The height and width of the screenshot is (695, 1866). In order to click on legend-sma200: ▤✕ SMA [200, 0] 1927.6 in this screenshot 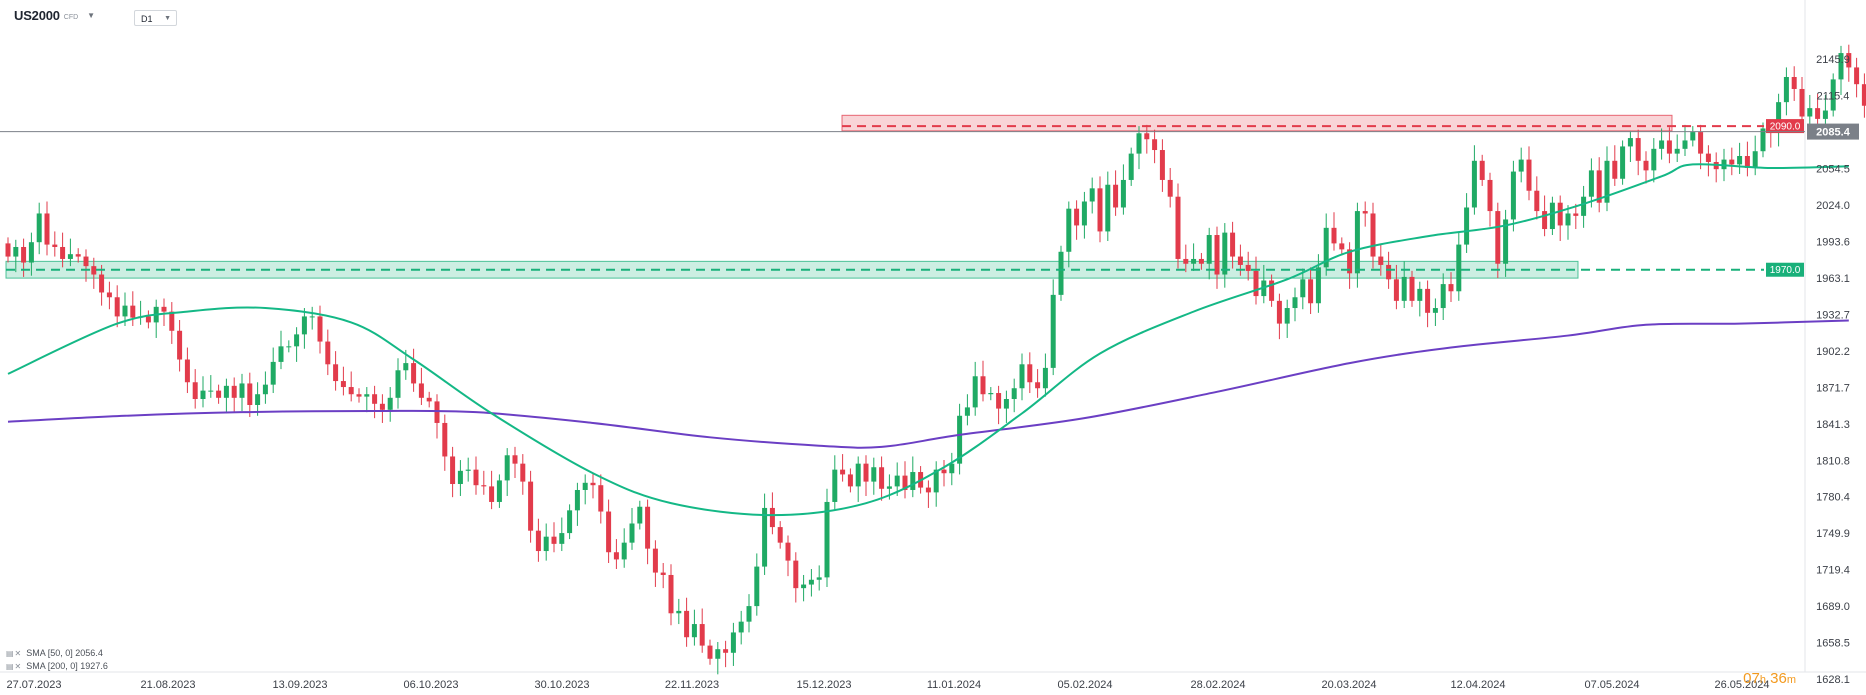, I will do `click(57, 666)`.